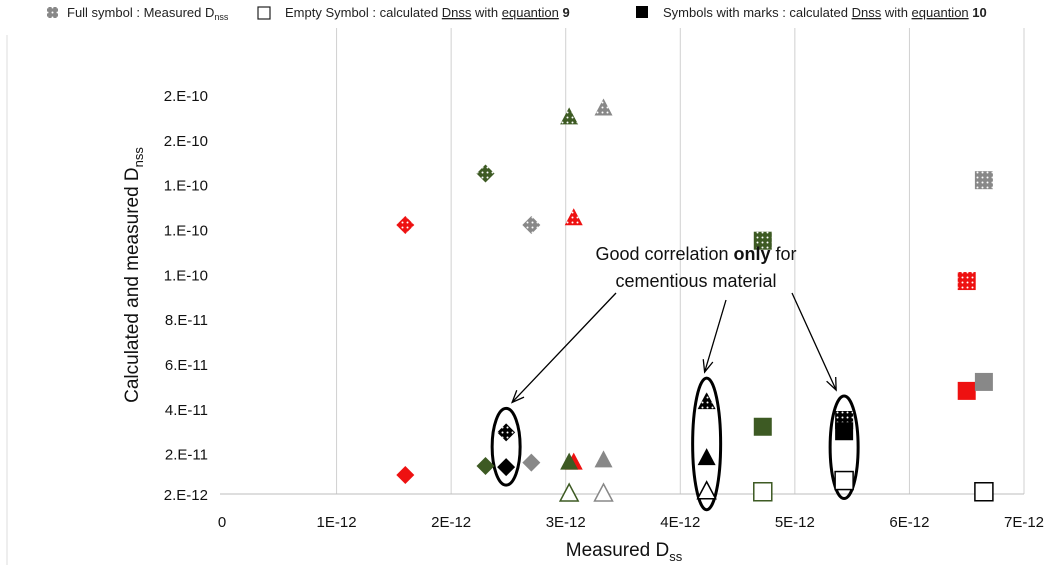  I want to click on x-tick-label: 2E-12, so click(451, 522).